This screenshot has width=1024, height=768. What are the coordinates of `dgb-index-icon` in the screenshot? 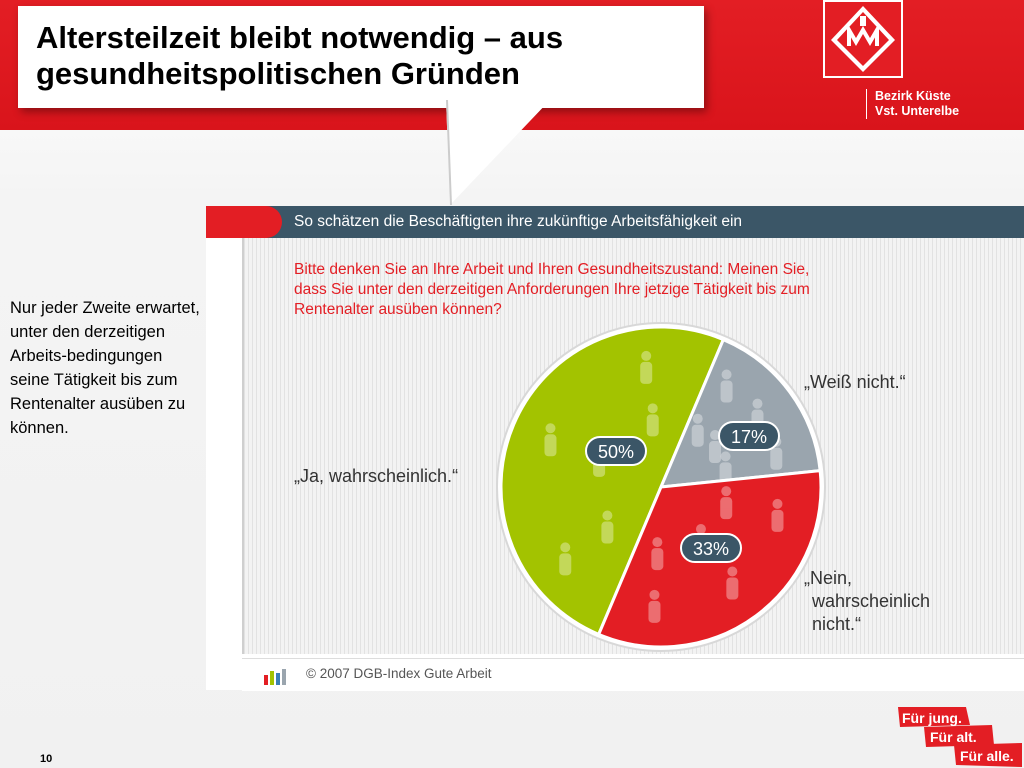 It's located at (275, 677).